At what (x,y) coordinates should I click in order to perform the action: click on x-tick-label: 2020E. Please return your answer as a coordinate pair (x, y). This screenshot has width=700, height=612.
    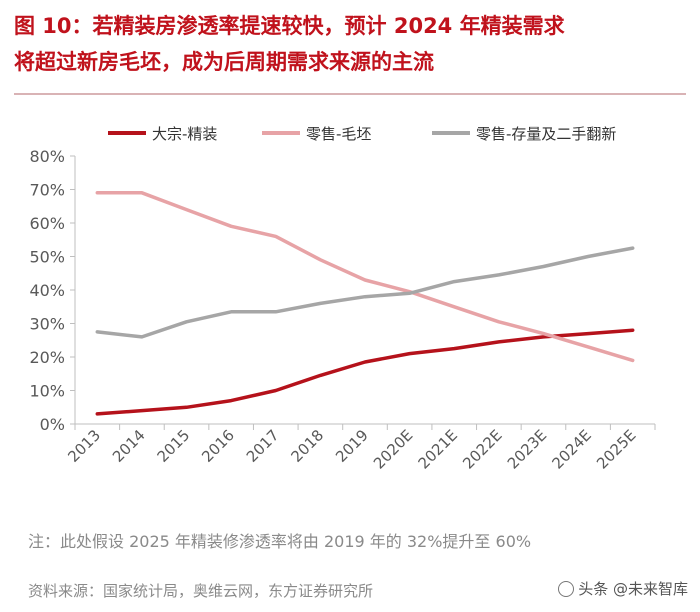
    Looking at the image, I should click on (393, 449).